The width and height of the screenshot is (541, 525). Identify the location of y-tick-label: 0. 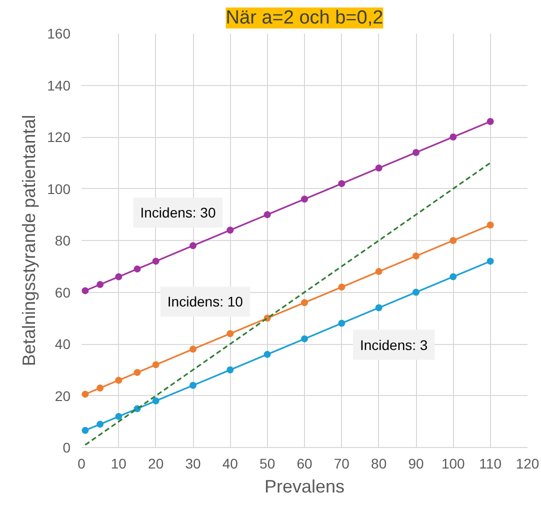
(66, 448).